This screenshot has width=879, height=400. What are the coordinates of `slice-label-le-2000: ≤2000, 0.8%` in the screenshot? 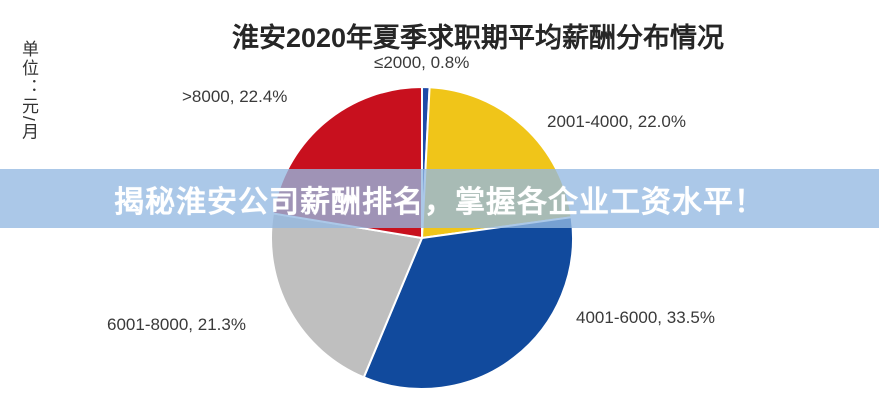 It's located at (422, 62).